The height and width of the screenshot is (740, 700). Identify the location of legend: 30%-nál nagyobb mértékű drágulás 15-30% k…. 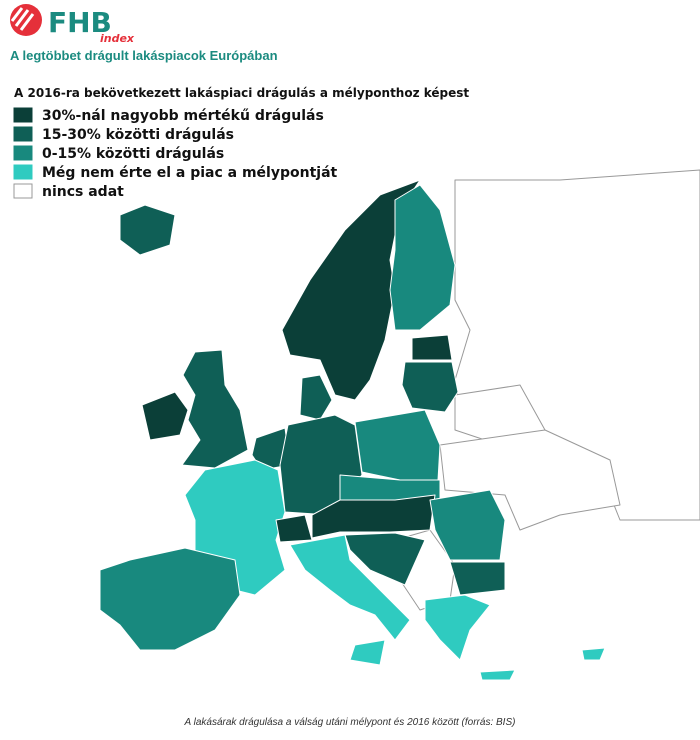
(175, 153).